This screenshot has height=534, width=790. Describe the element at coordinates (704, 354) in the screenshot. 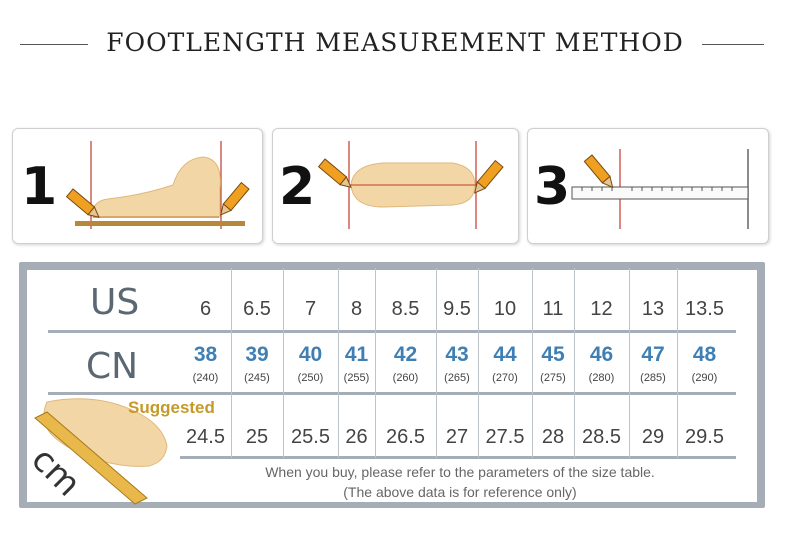

I see `cn-size-cell: 48` at that location.